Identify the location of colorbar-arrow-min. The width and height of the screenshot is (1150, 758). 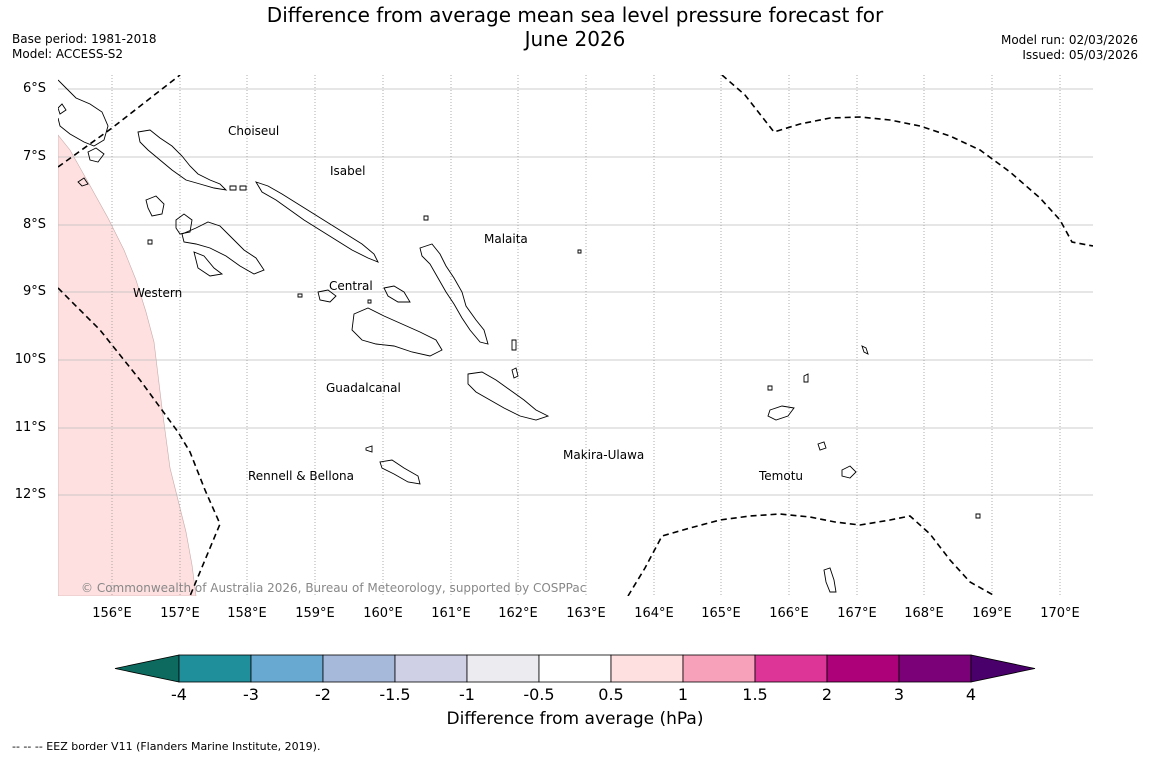
(147, 668).